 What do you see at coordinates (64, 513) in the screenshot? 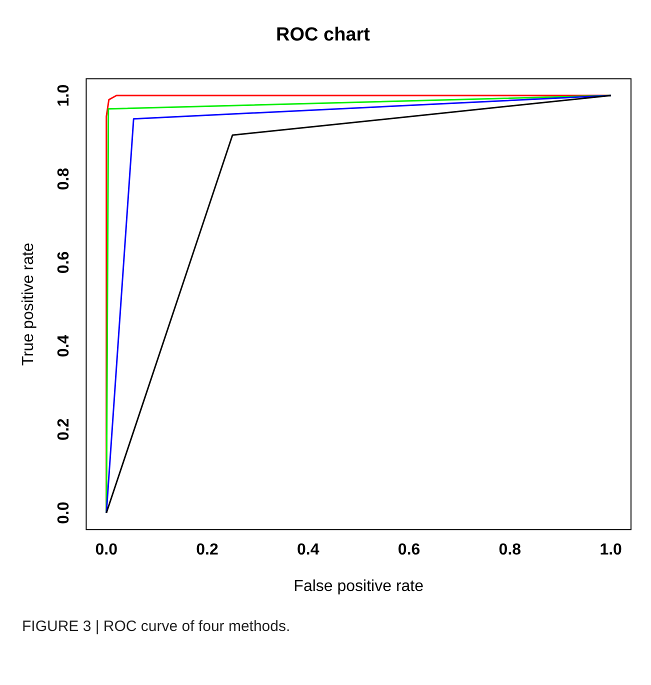
I see `y-tick-label: 0.0` at bounding box center [64, 513].